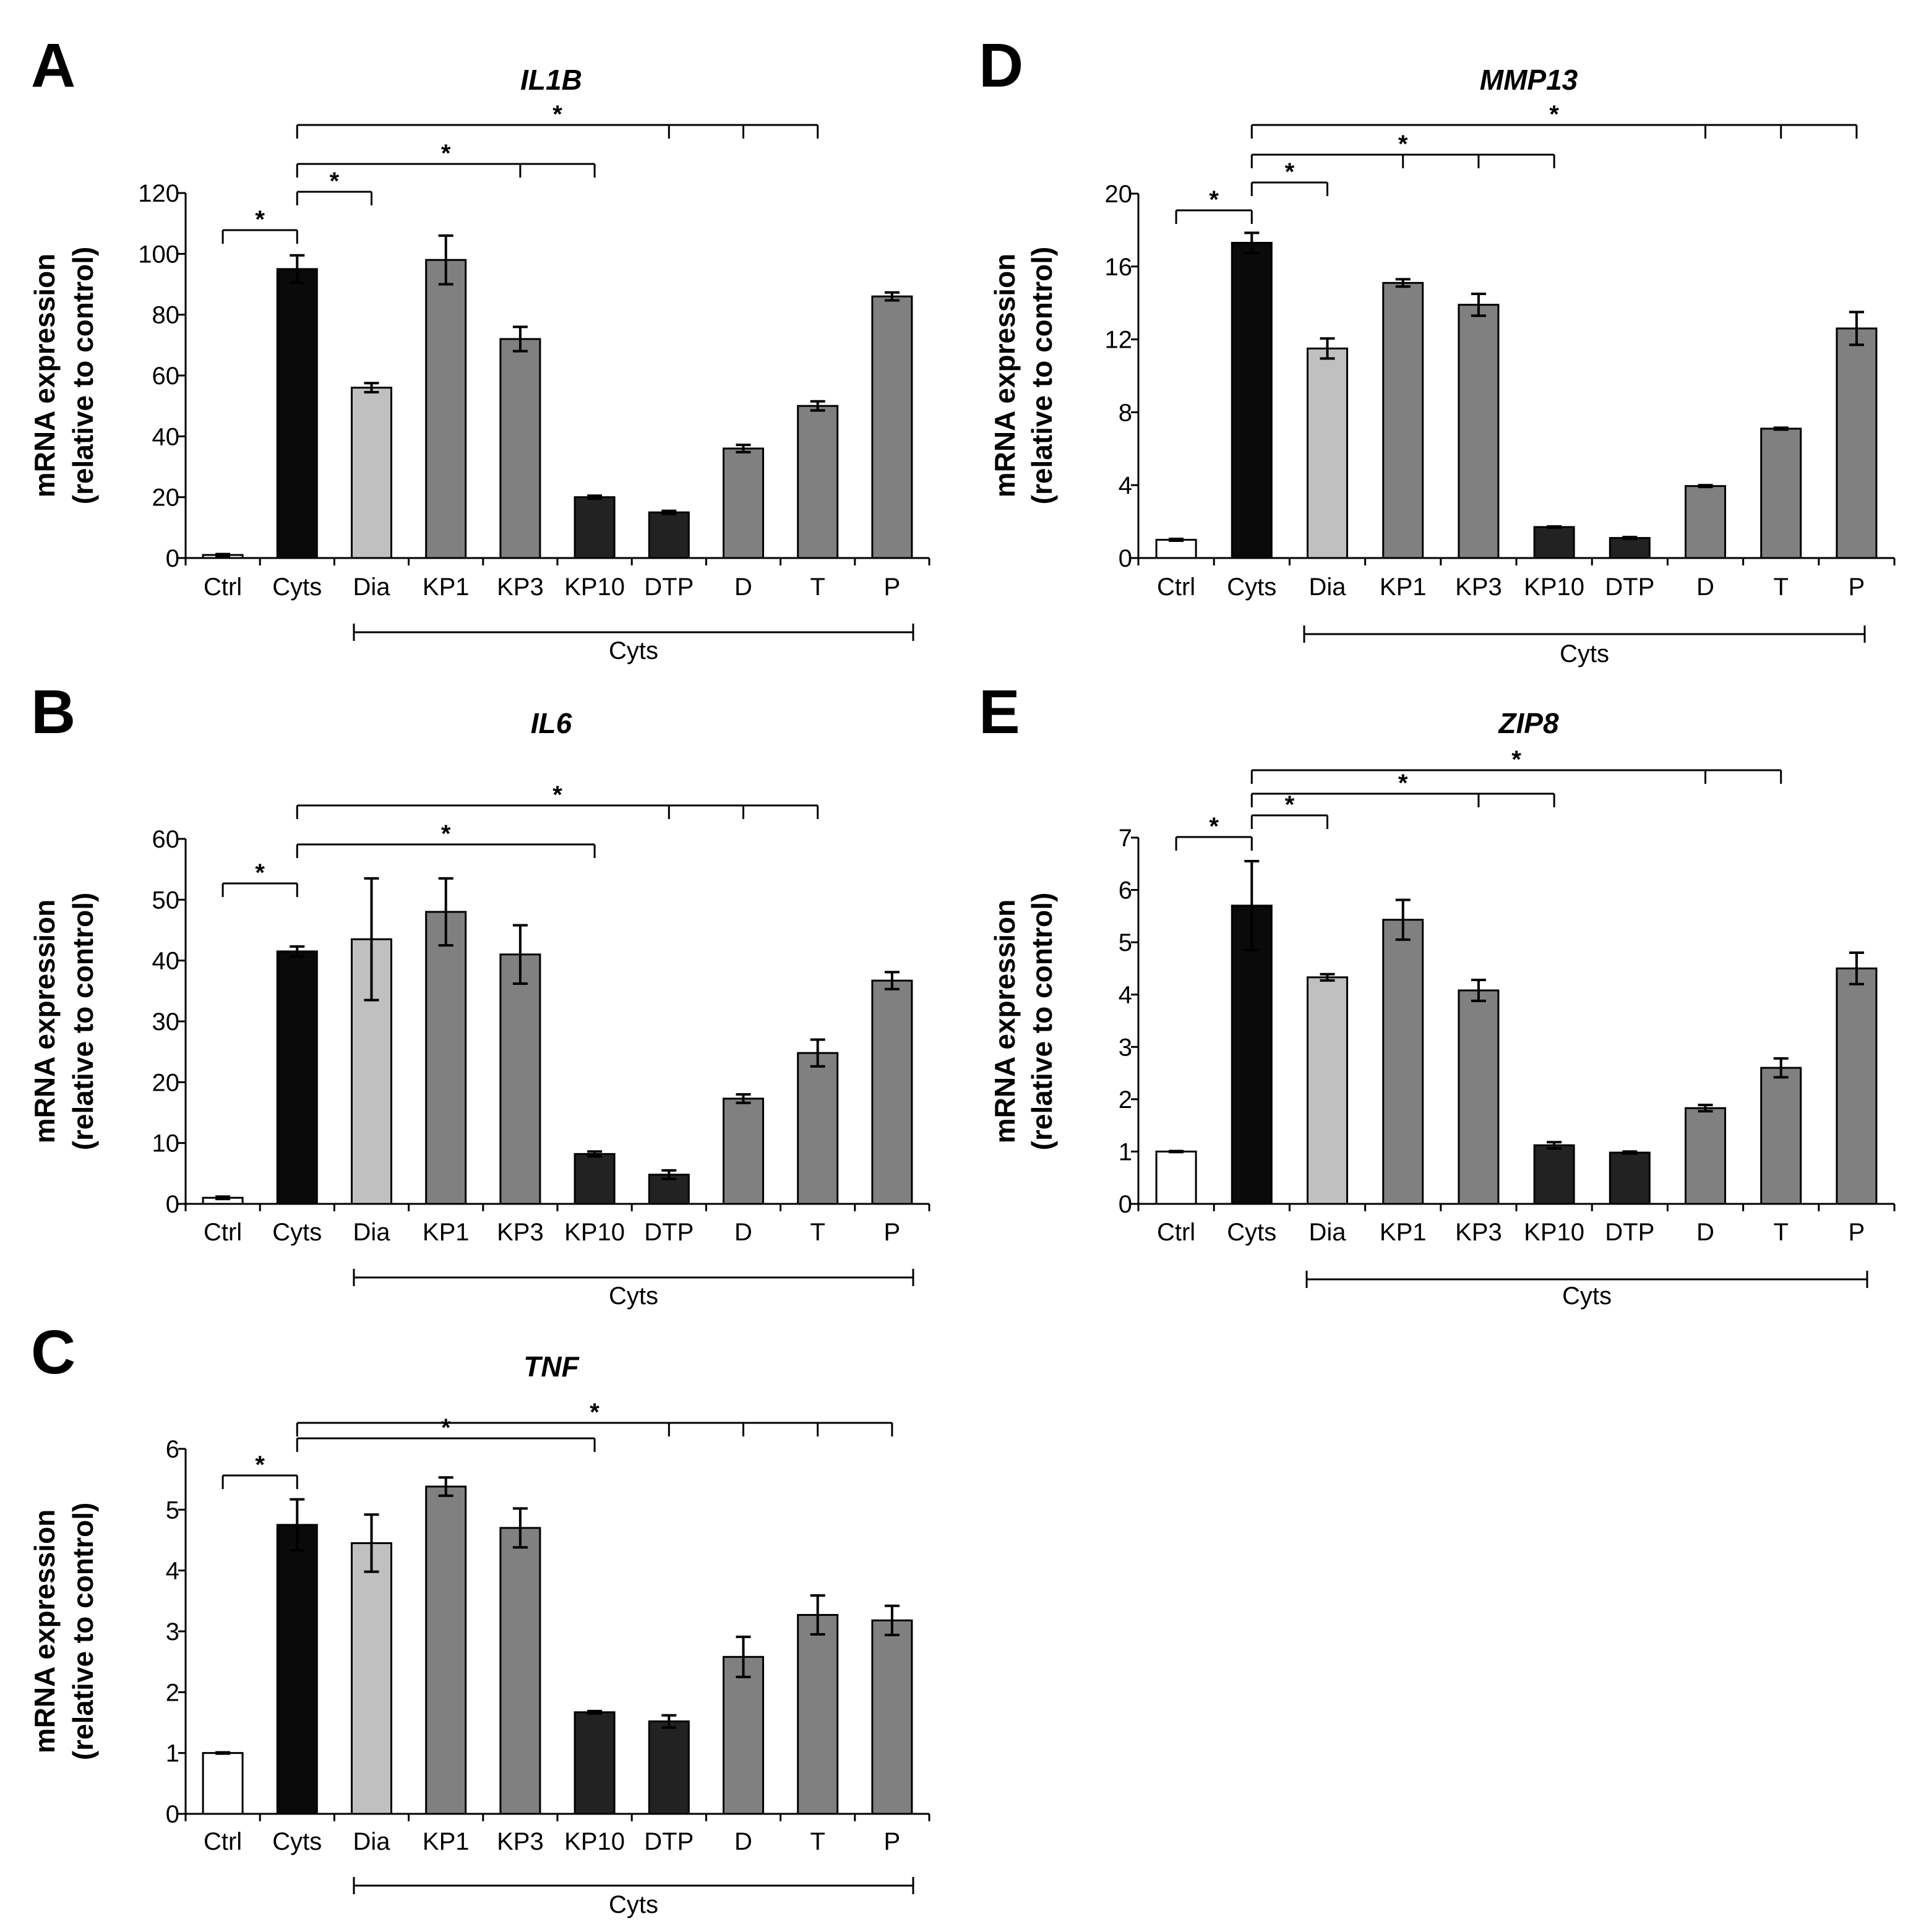 This screenshot has width=1908, height=1932. Describe the element at coordinates (1119, 340) in the screenshot. I see `y-tick-label: 12` at that location.